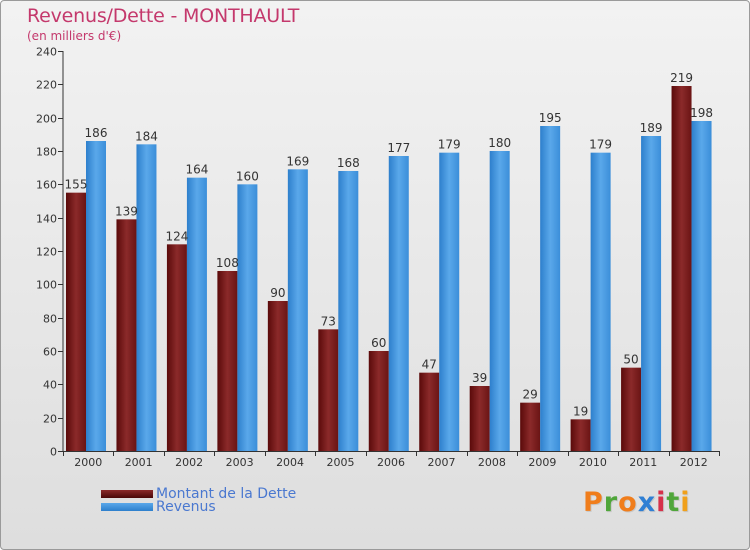 This screenshot has width=750, height=550. What do you see at coordinates (681, 78) in the screenshot?
I see `data-label-debt: 219` at bounding box center [681, 78].